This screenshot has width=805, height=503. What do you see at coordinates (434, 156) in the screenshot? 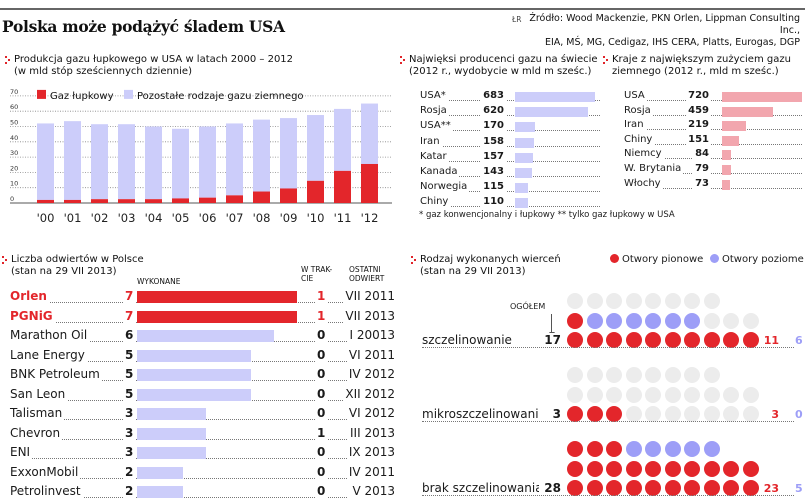
I see `bar-category-label: Katar` at bounding box center [434, 156].